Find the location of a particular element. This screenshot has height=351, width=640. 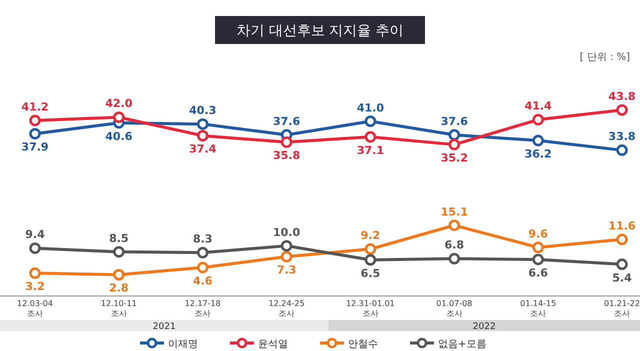

x-tick-label: 12.31-01.01 조사 is located at coordinates (370, 308).